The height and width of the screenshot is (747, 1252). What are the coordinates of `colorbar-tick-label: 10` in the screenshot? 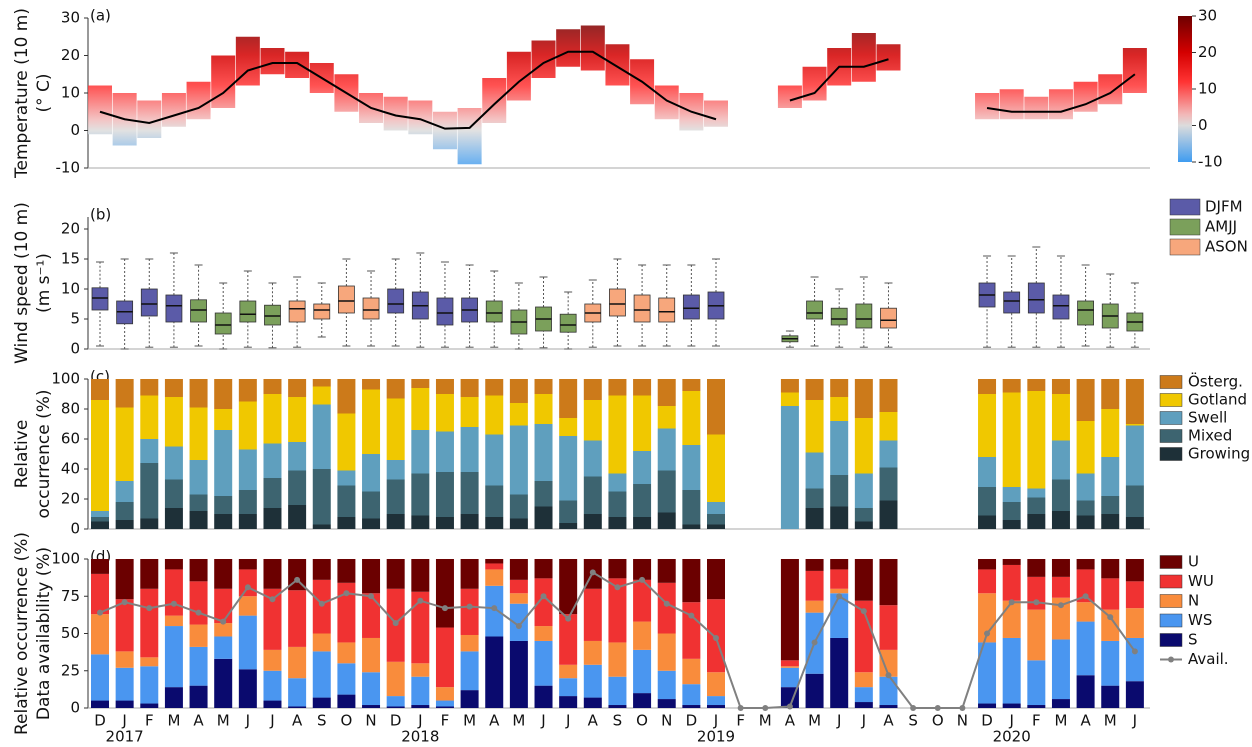 It's located at (1207, 89).